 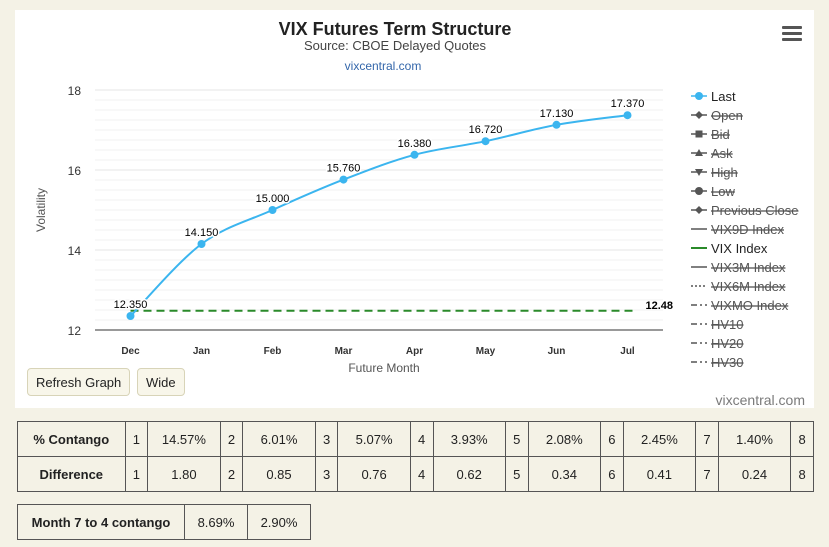 What do you see at coordinates (792, 34) in the screenshot?
I see `hamburger-menu-icon` at bounding box center [792, 34].